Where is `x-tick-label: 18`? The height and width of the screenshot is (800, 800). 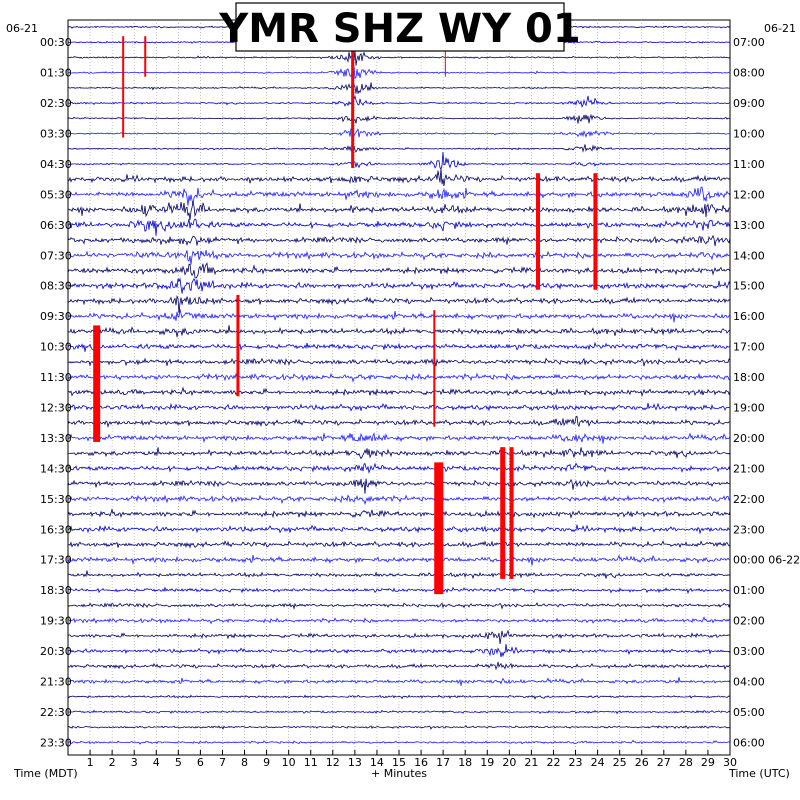 x-tick-label: 18 is located at coordinates (465, 762).